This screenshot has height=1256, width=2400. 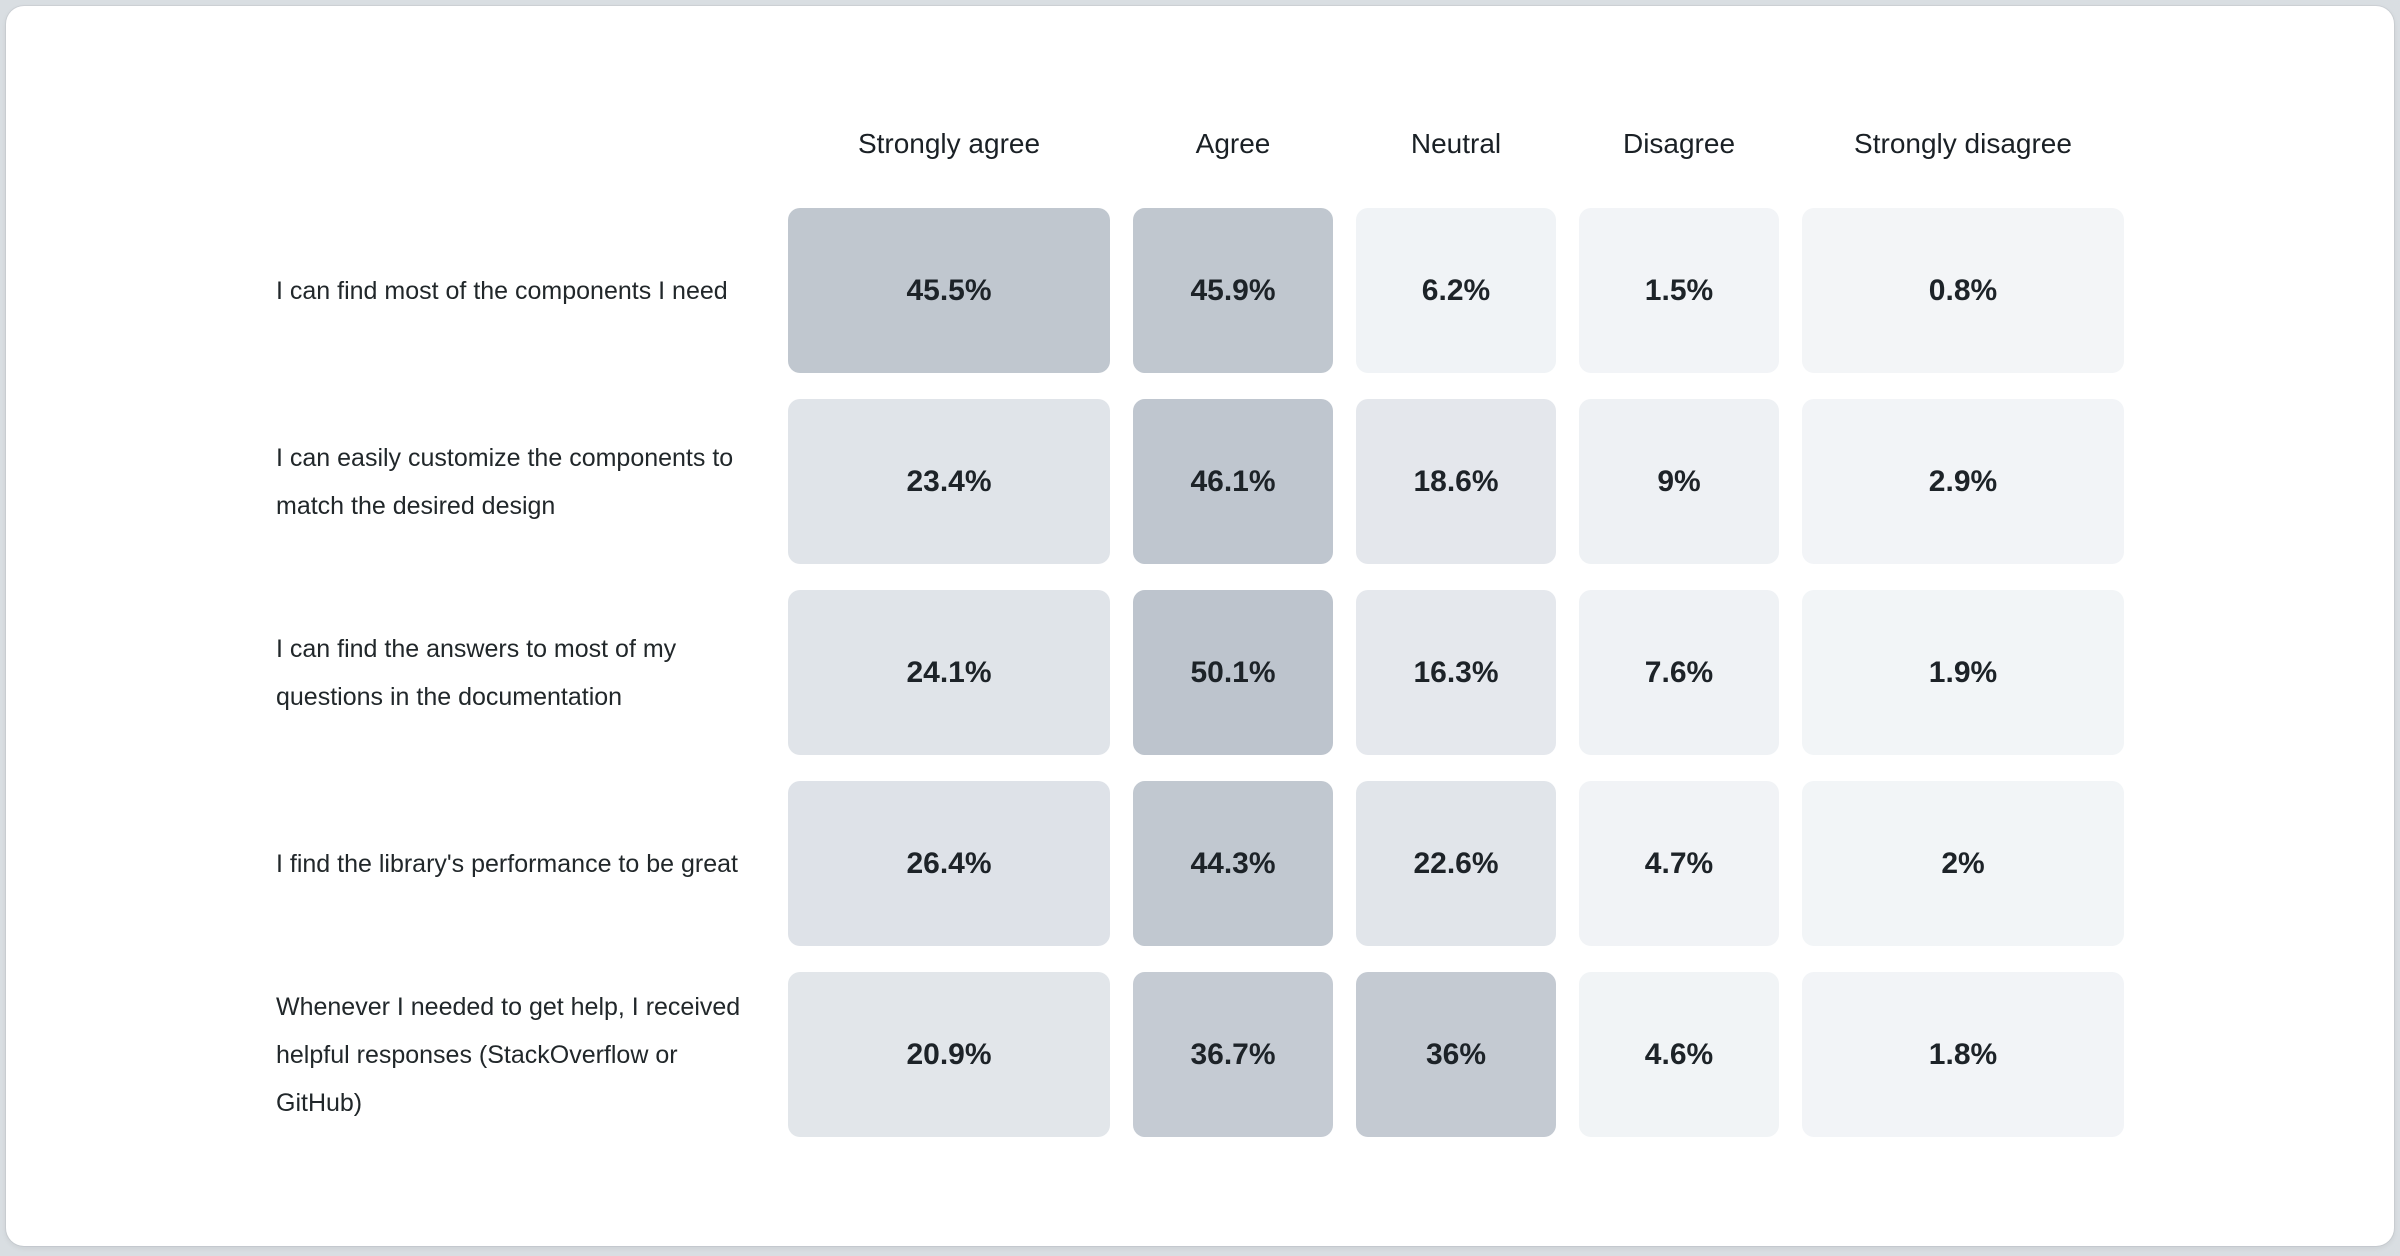 I want to click on heatmap-cell: 16.3%, so click(x=1456, y=672).